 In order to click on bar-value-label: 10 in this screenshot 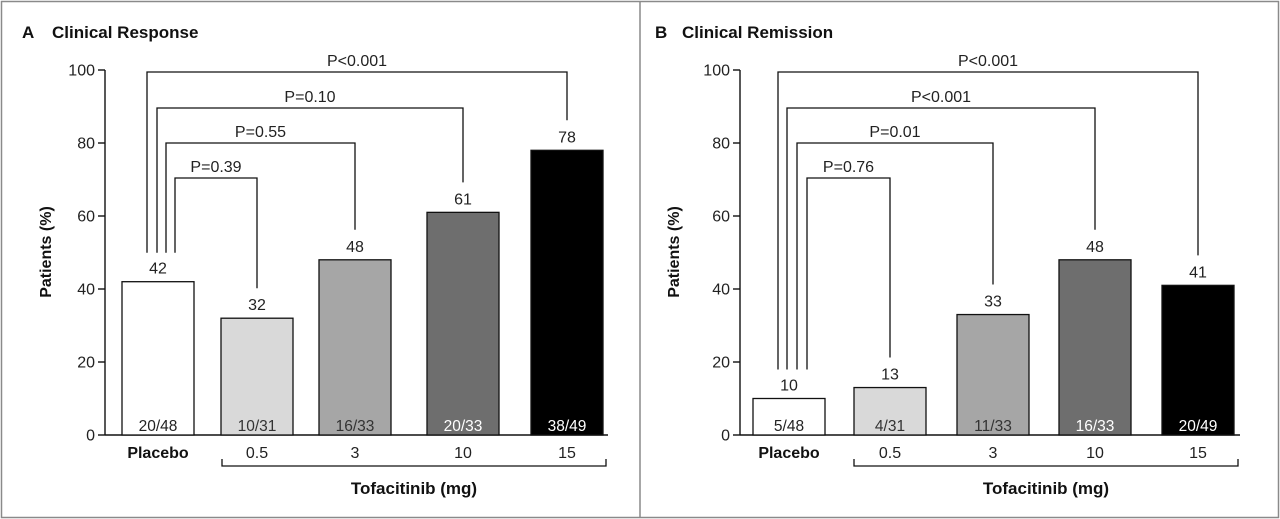, I will do `click(789, 386)`.